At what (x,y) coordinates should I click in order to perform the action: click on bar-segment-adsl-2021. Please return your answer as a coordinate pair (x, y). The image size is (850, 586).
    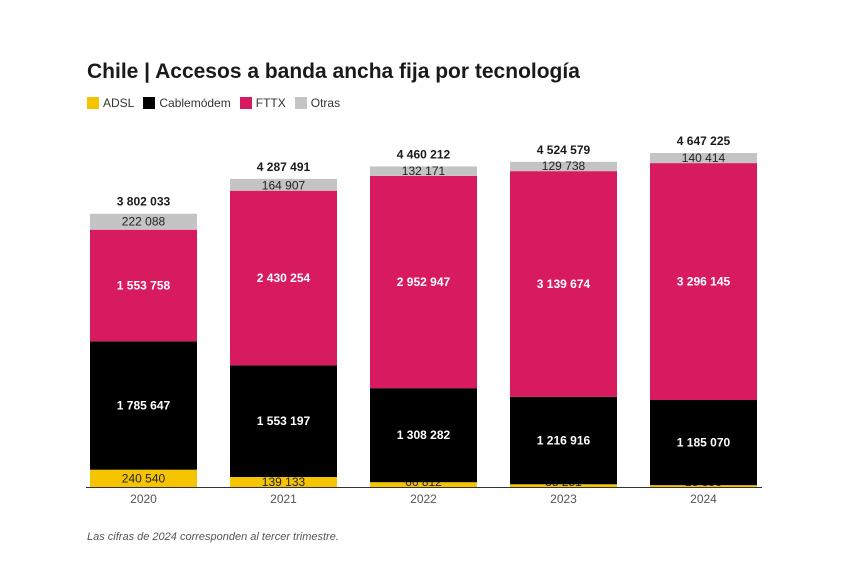
    Looking at the image, I should click on (283, 482).